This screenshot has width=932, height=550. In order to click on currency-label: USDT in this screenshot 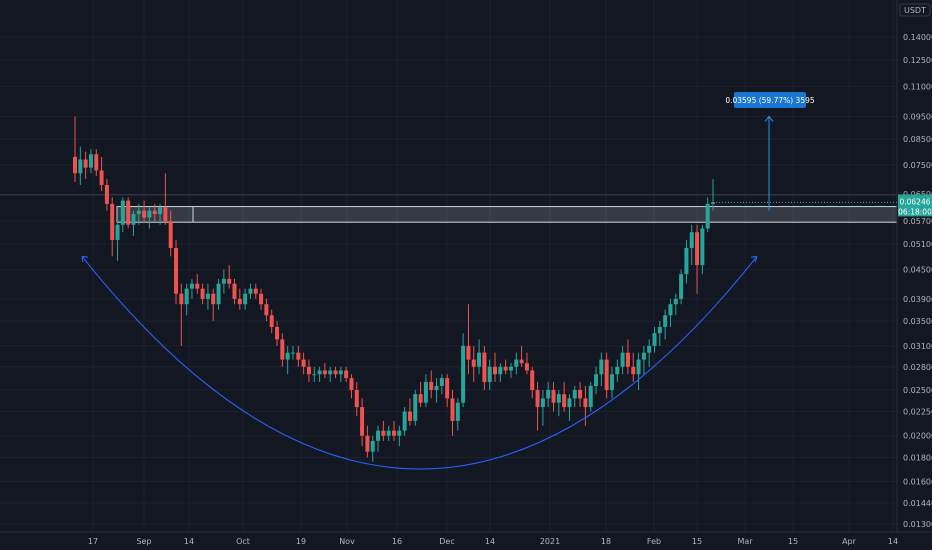, I will do `click(915, 10)`.